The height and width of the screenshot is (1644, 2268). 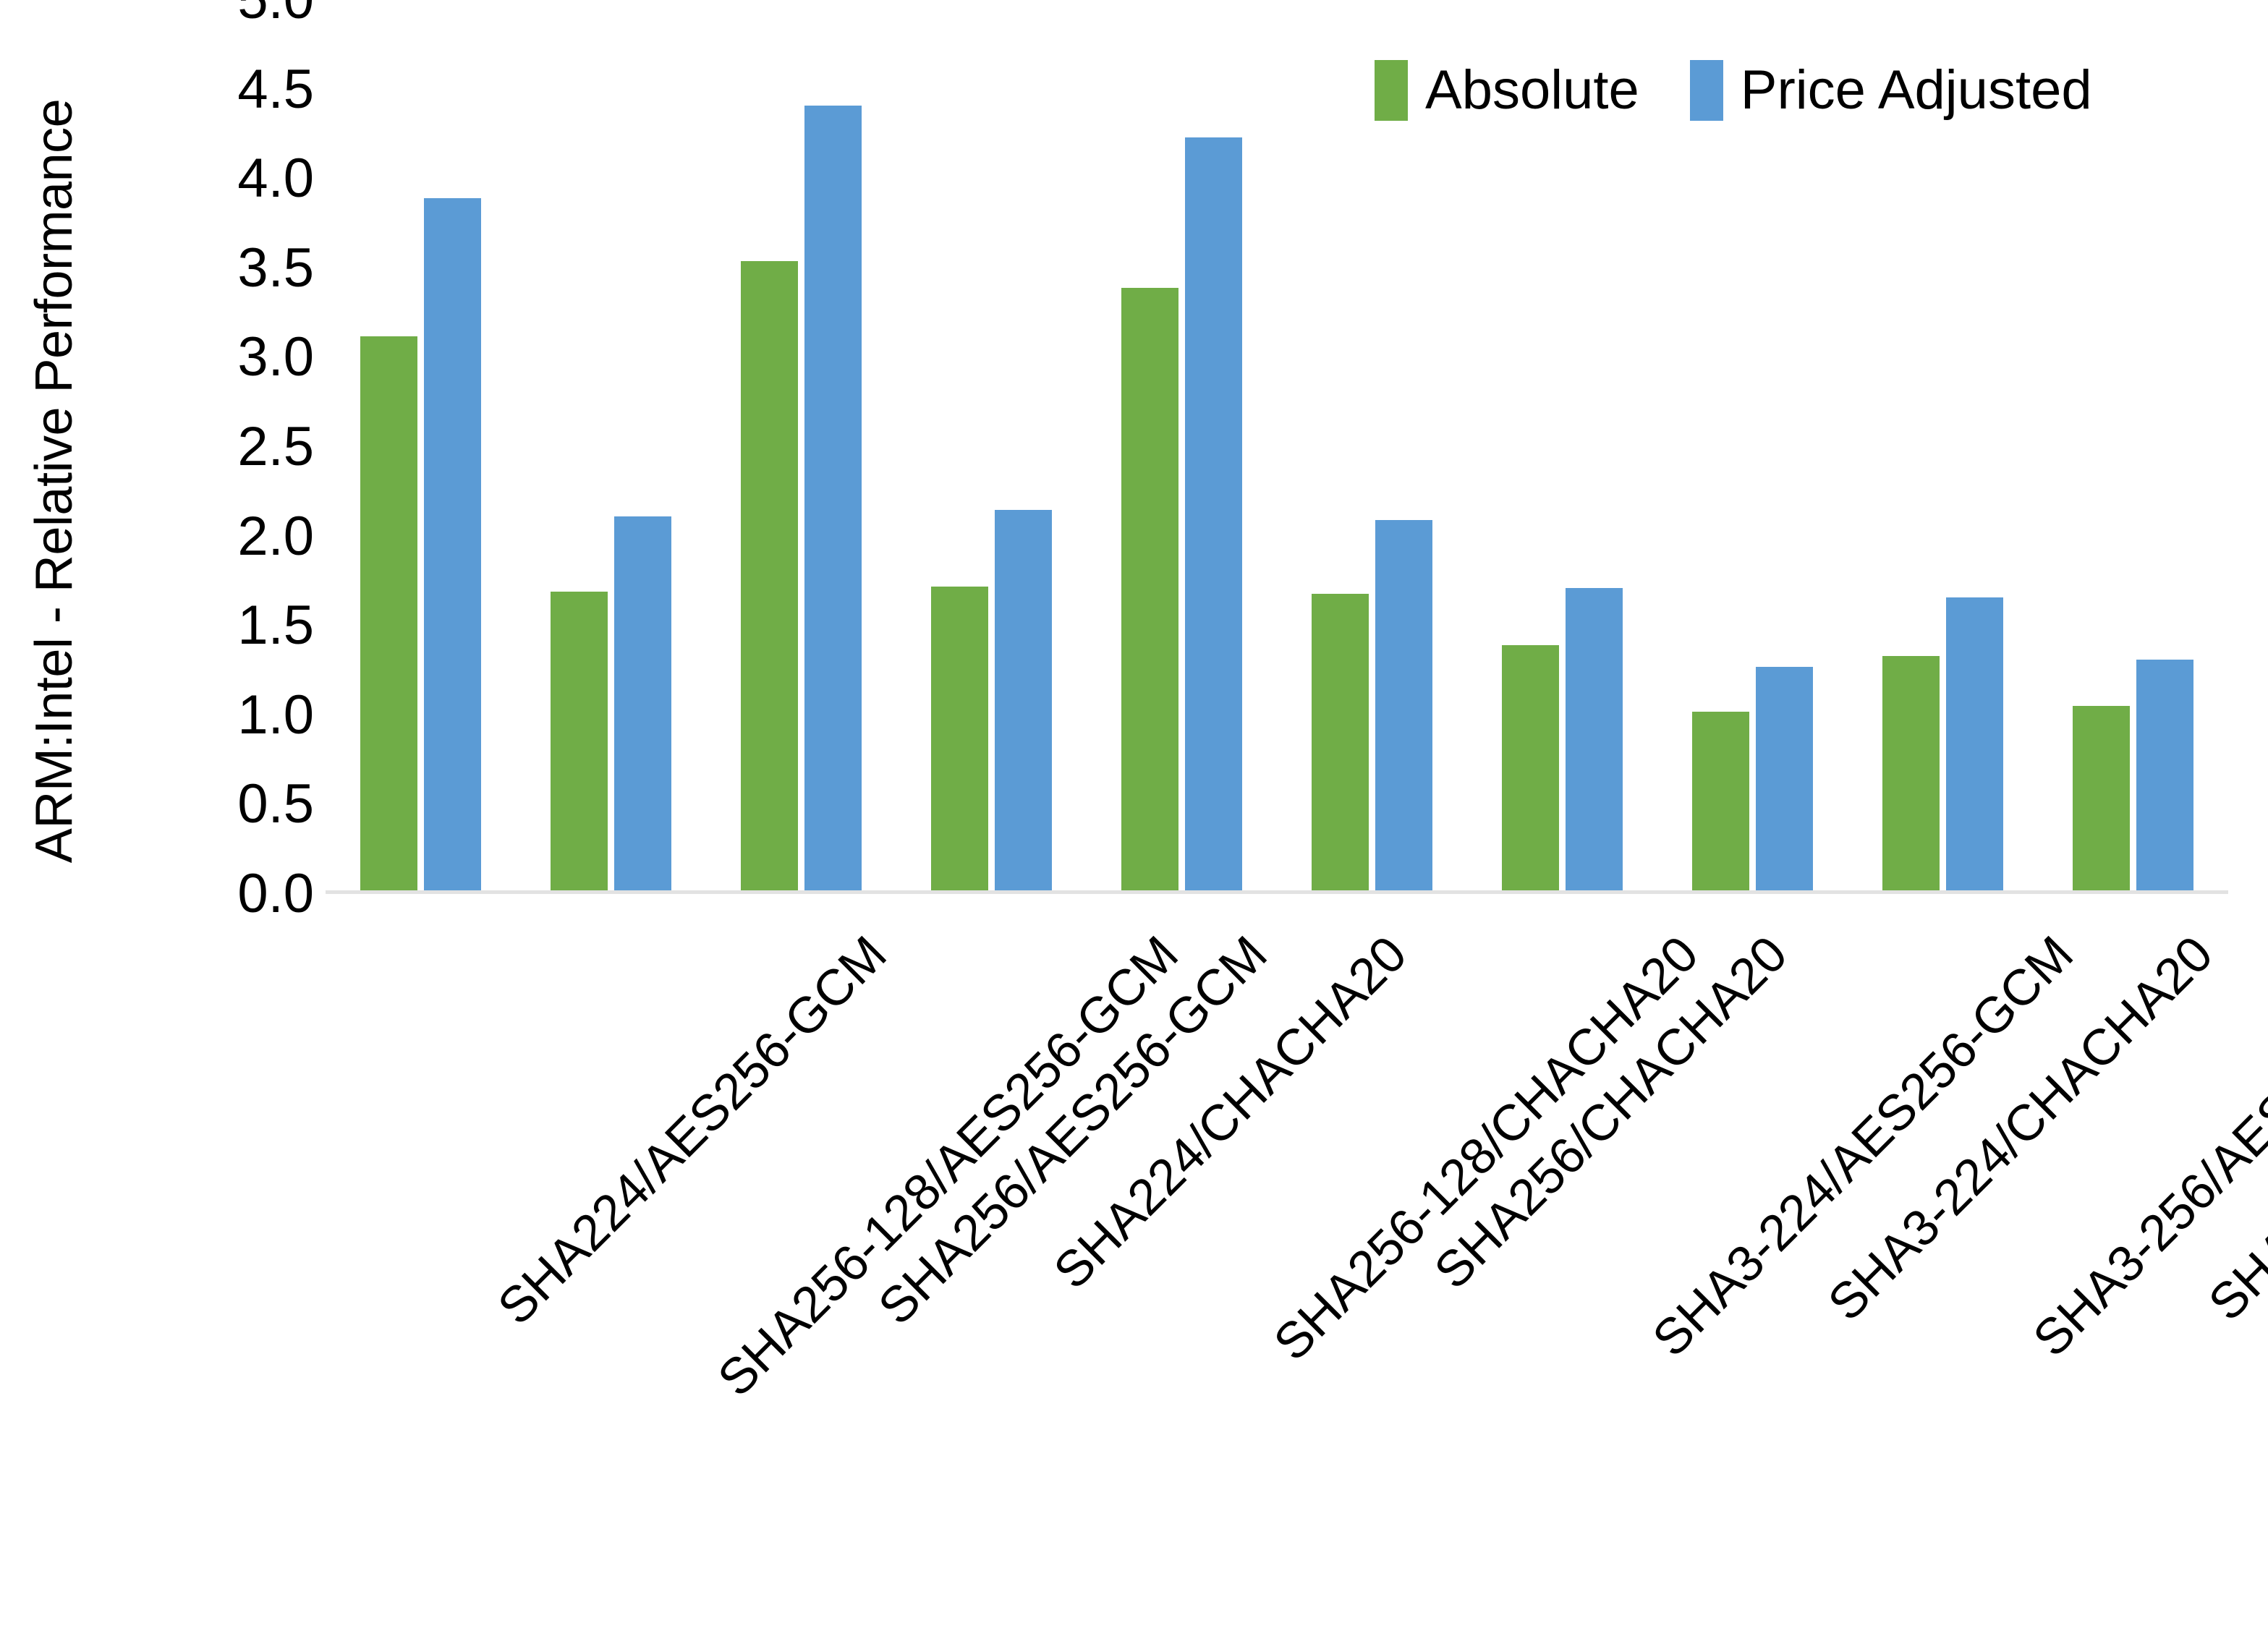 I want to click on x-tick-label-cell: SHA3-224/CHACHA20, so click(x=1939, y=1219).